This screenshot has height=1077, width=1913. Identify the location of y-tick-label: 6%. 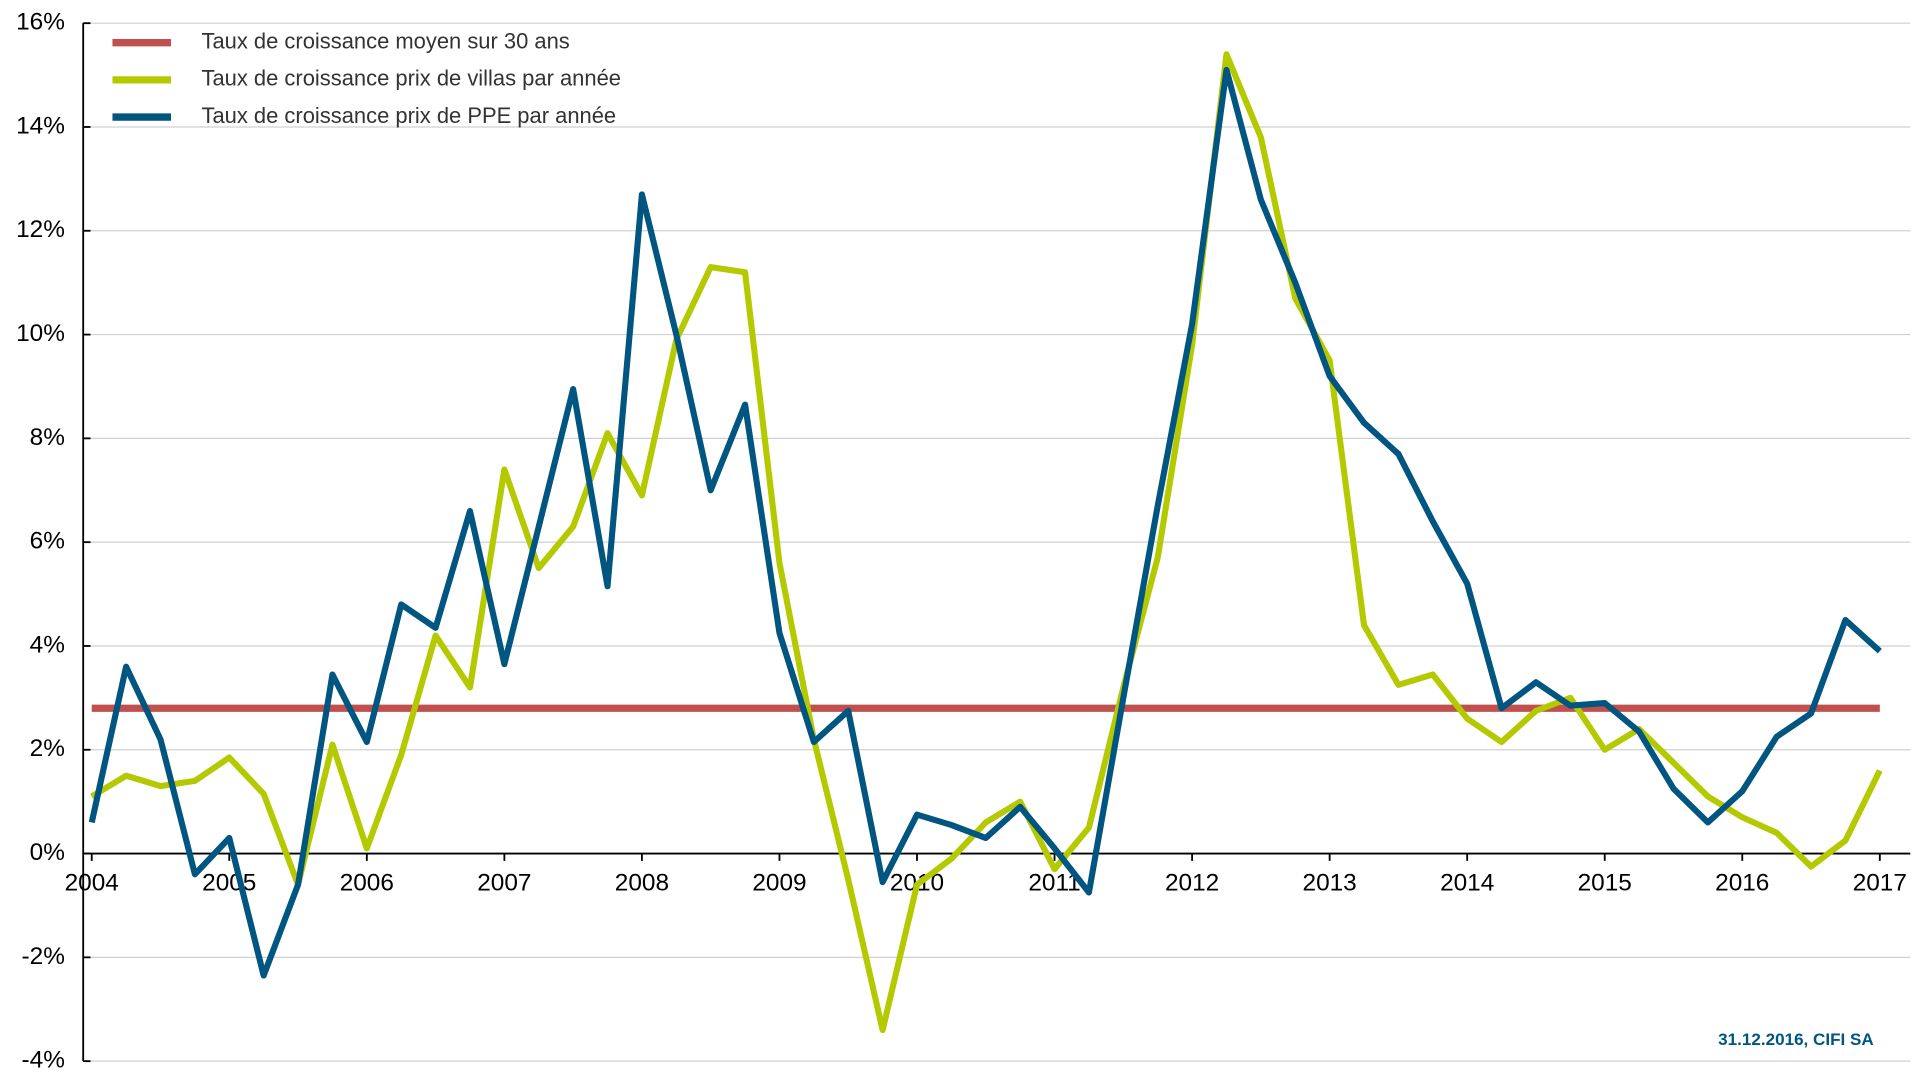
(47, 541).